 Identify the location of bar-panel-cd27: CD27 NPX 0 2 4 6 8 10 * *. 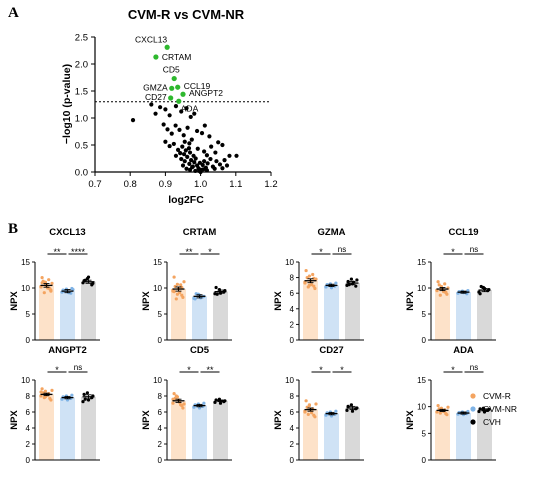
(318, 405).